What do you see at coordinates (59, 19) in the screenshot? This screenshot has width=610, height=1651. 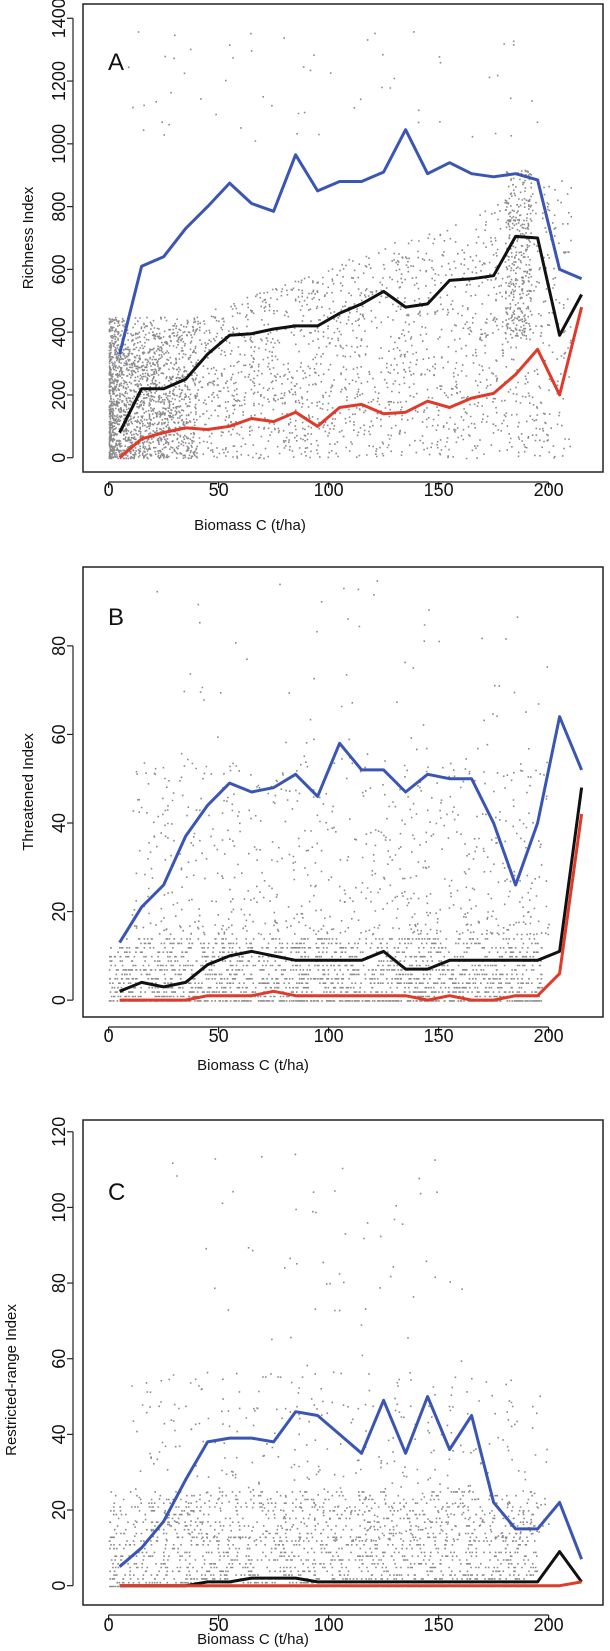 I see `y-tick-label: 1400` at bounding box center [59, 19].